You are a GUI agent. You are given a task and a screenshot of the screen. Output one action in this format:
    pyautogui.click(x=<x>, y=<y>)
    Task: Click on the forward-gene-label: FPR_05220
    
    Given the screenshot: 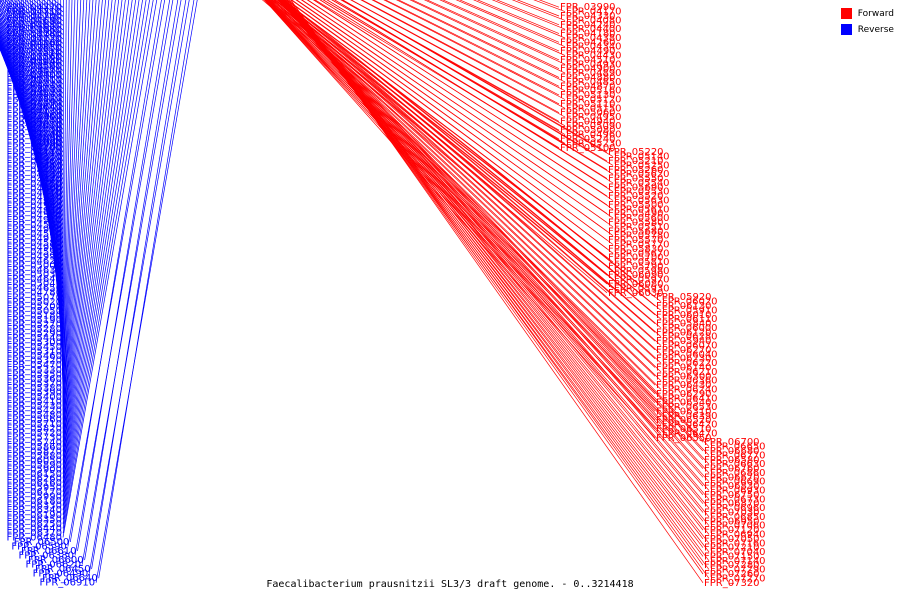 What is the action you would take?
    pyautogui.click(x=636, y=152)
    